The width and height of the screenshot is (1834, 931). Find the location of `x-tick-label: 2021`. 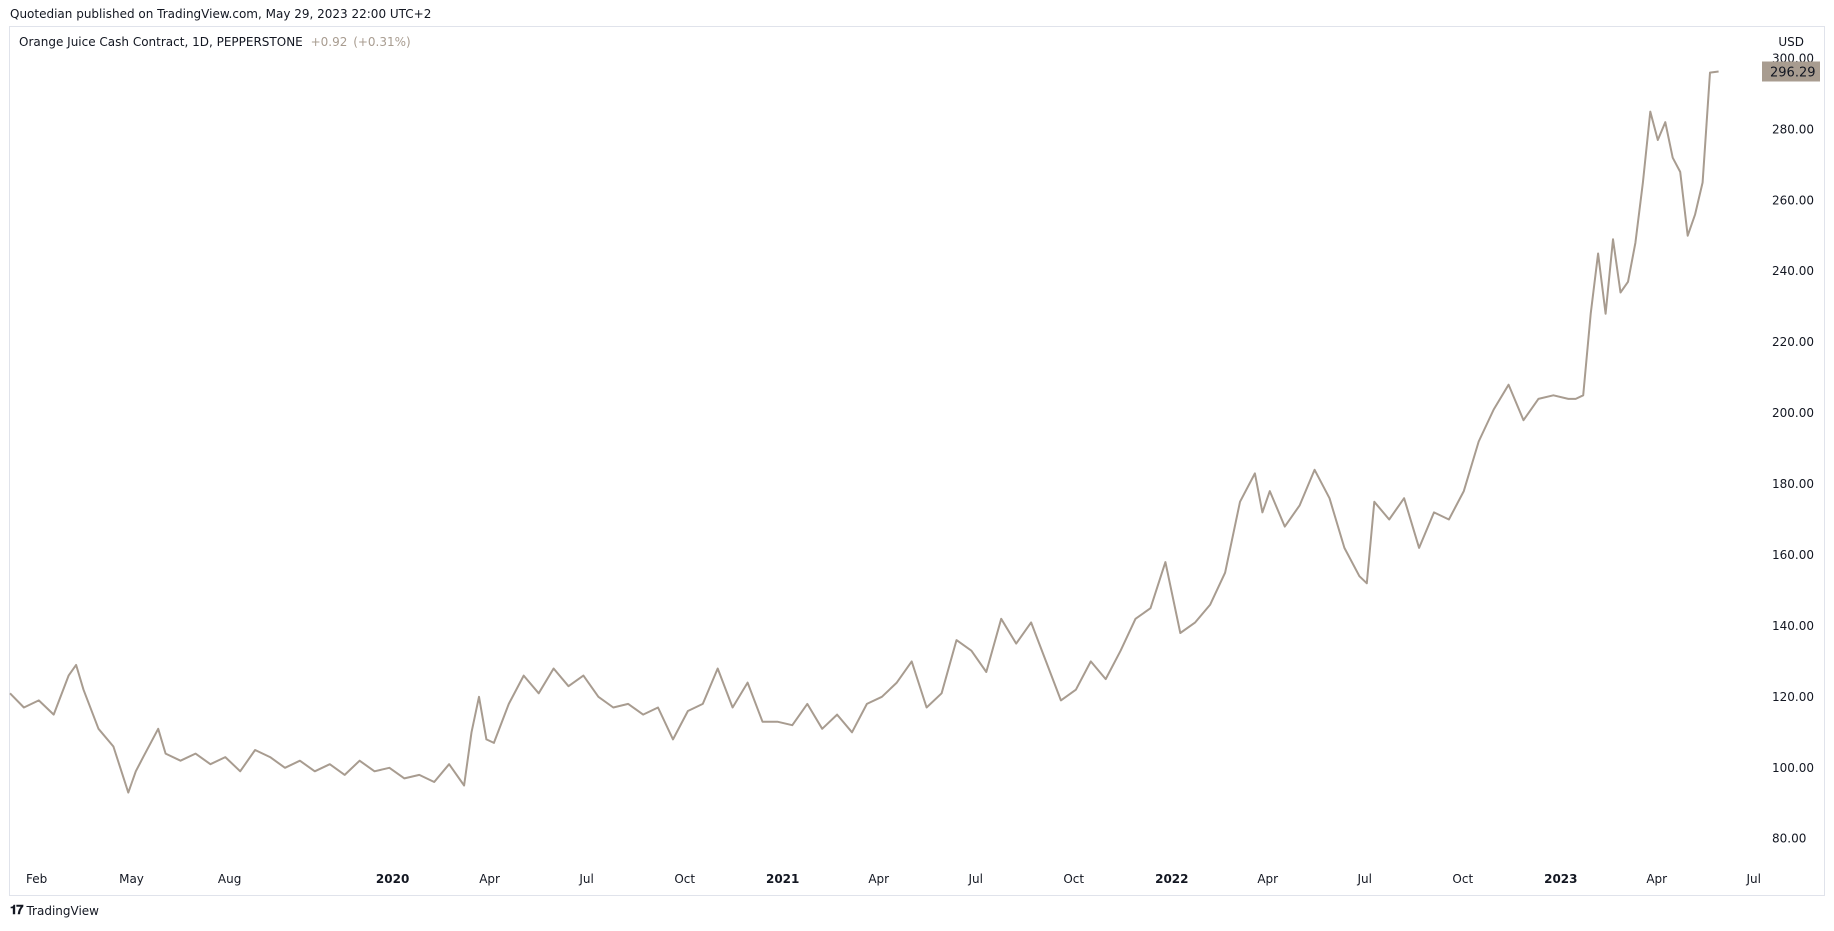

x-tick-label: 2021 is located at coordinates (782, 879).